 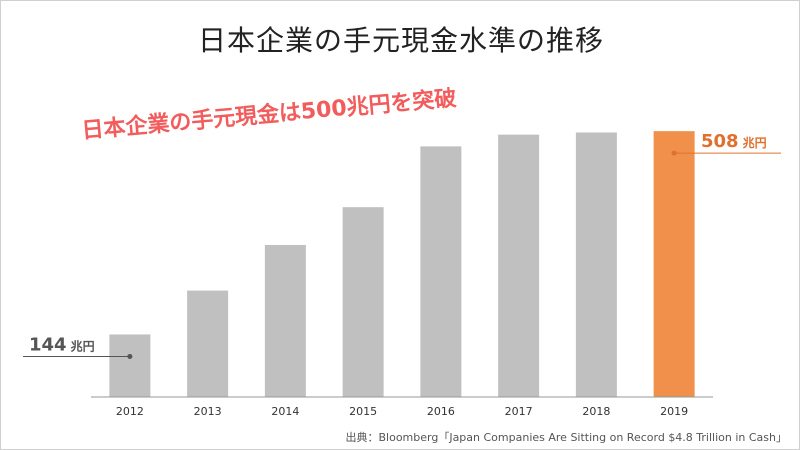 I want to click on bar-2013, so click(x=208, y=343).